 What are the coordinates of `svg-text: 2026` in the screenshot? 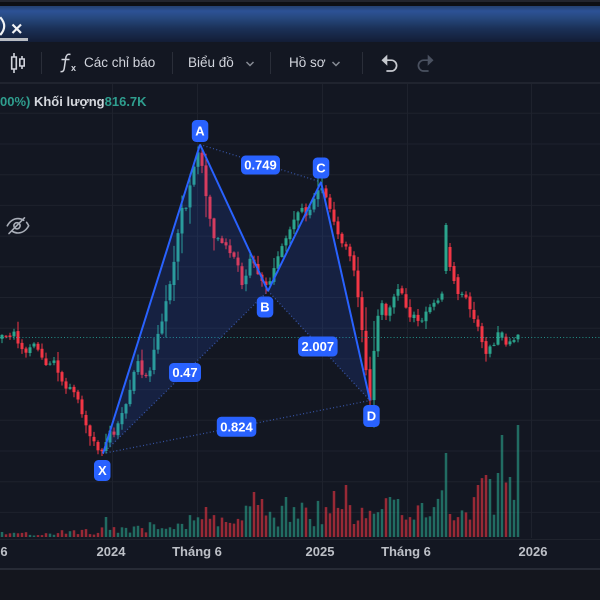 It's located at (533, 551).